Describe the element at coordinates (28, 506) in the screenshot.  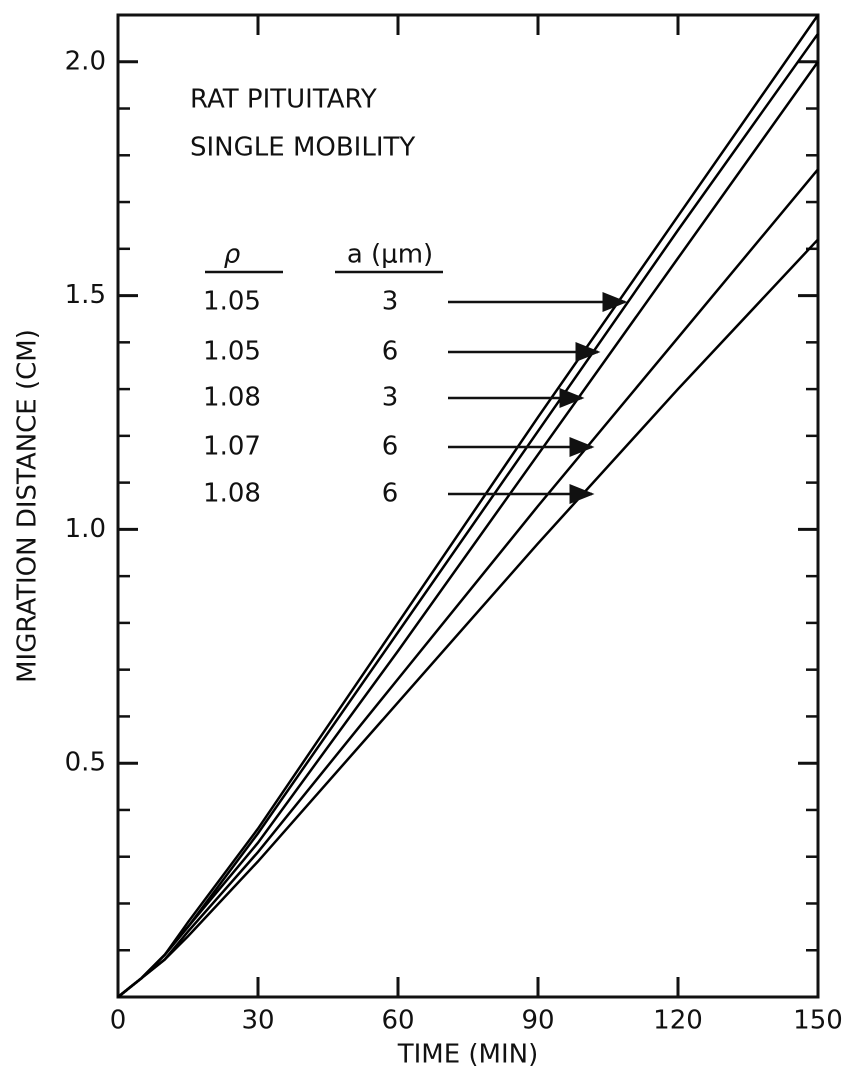
I see `y-axis-label: MIGRATION DISTANCE (CM)` at that location.